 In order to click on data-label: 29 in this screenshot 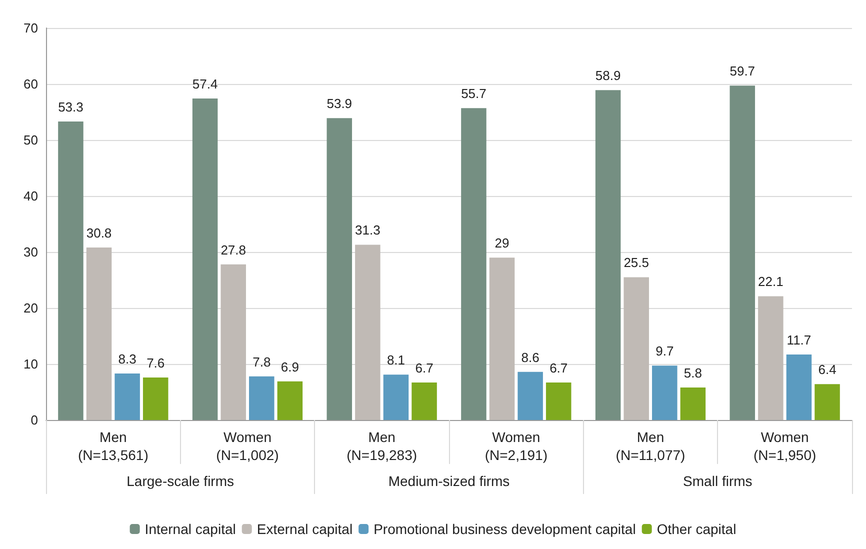, I will do `click(502, 243)`.